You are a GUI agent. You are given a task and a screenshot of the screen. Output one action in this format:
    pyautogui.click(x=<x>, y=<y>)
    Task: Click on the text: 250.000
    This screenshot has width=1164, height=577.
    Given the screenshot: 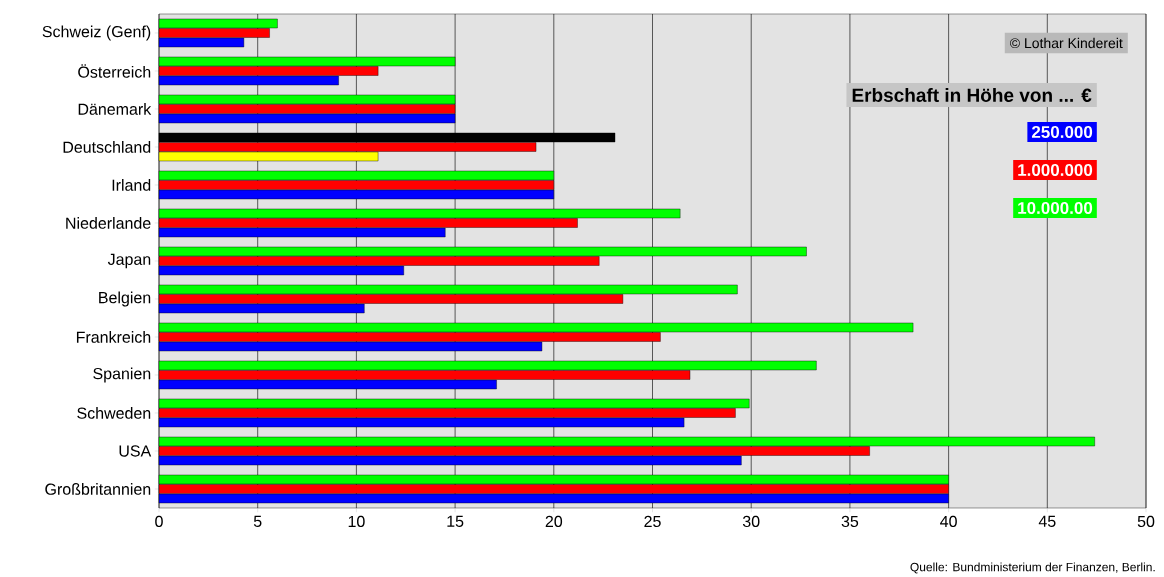 What is the action you would take?
    pyautogui.click(x=1062, y=132)
    